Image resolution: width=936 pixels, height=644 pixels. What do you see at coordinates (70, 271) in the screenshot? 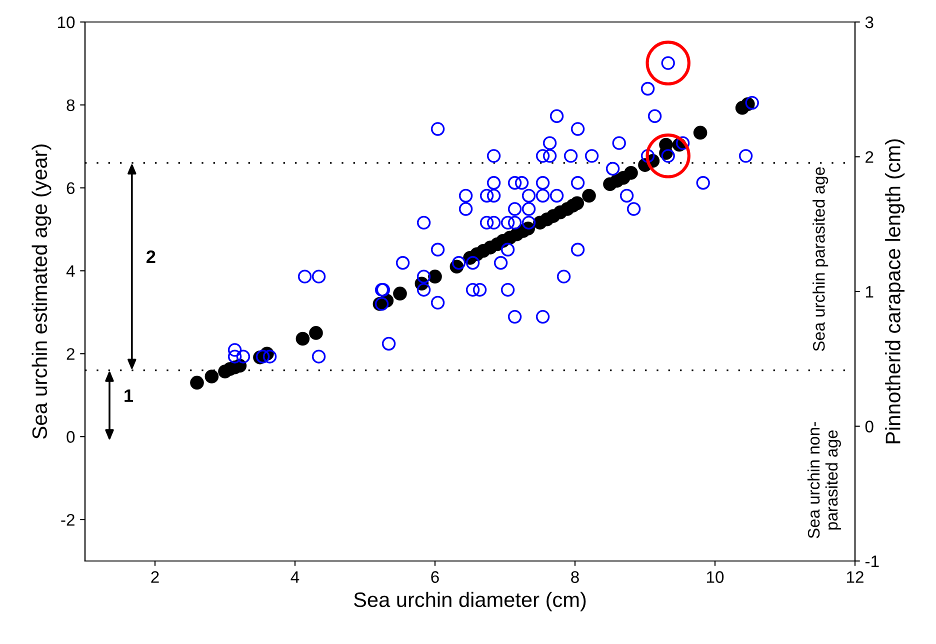
I see `y-tick-label: 4` at bounding box center [70, 271].